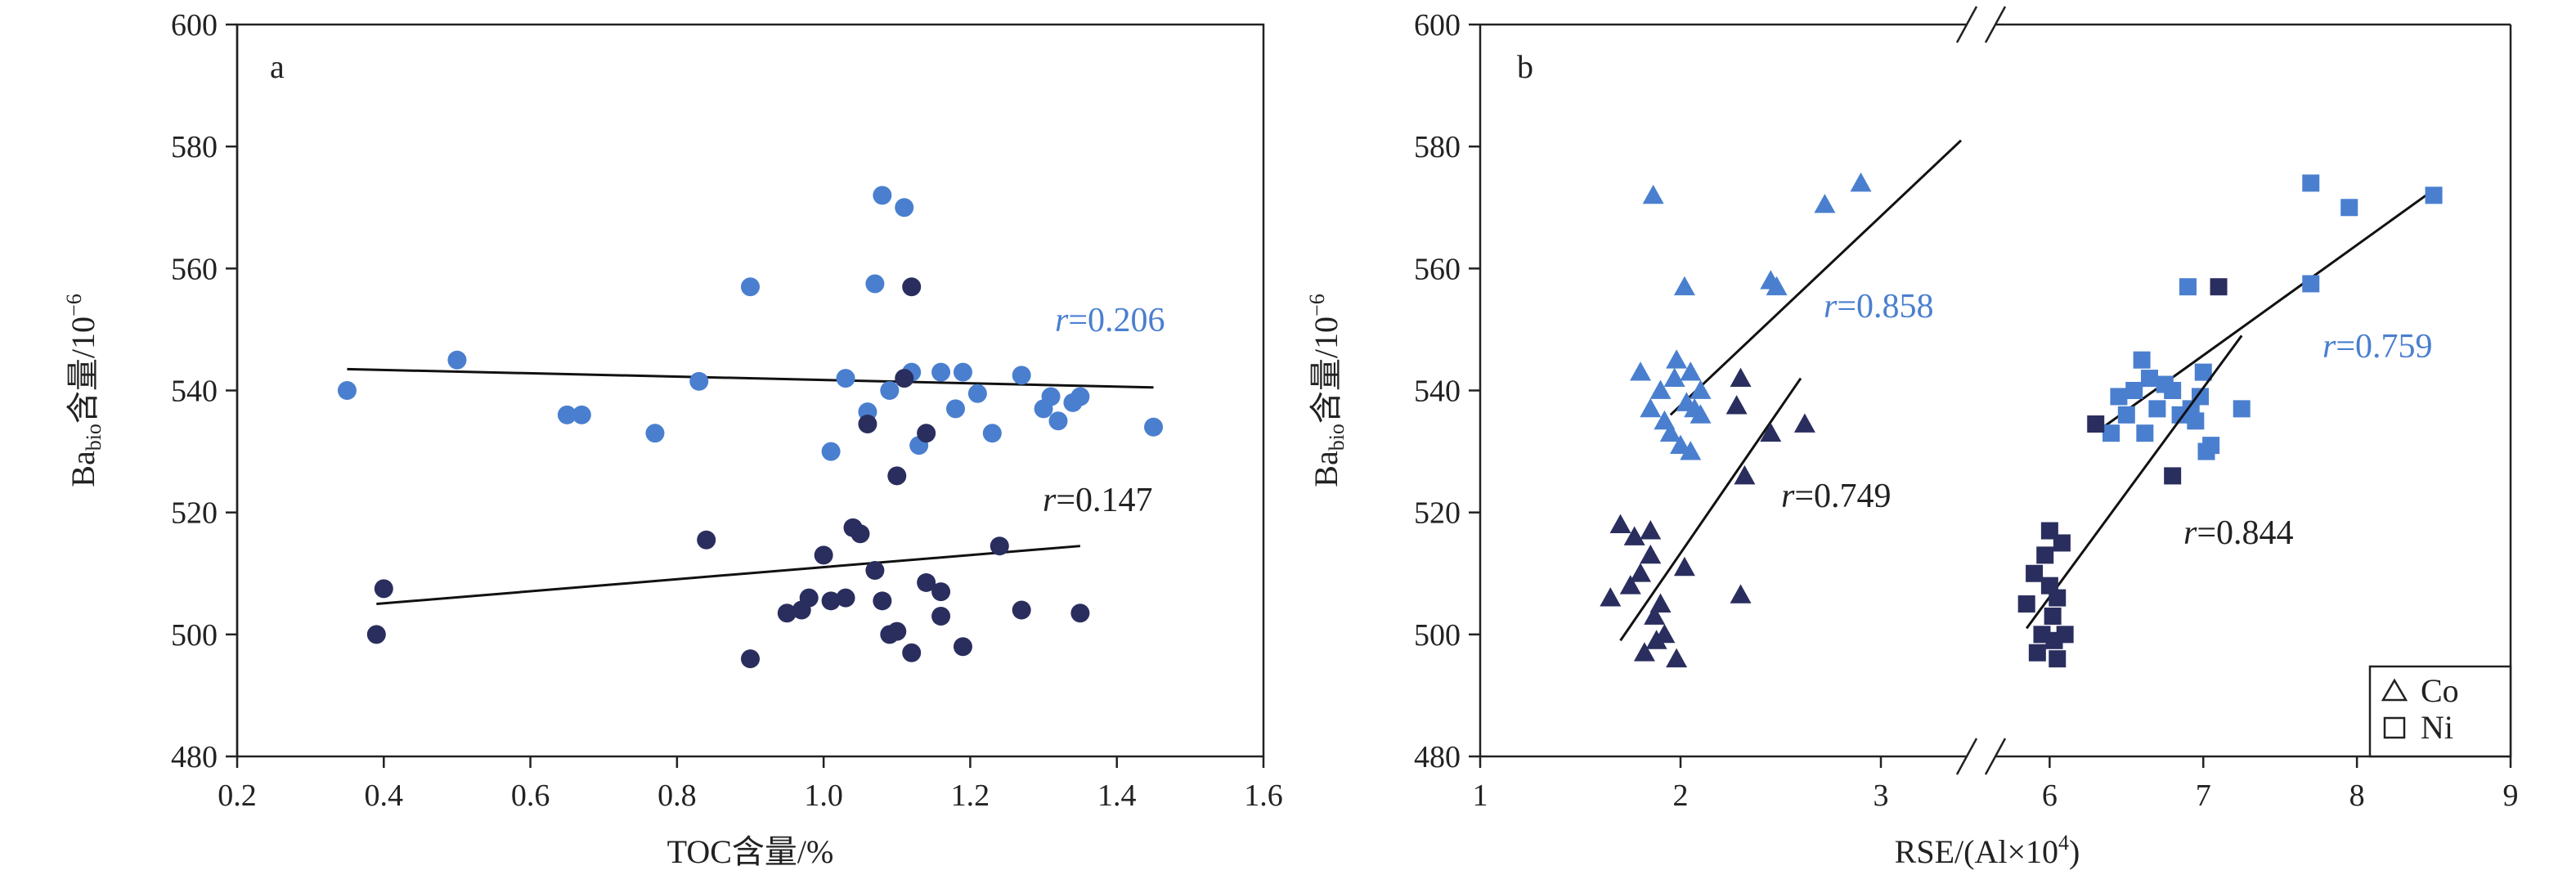 The height and width of the screenshot is (875, 2576). Describe the element at coordinates (1976, 852) in the screenshot. I see `text-span: RSE/(Al×10` at that location.